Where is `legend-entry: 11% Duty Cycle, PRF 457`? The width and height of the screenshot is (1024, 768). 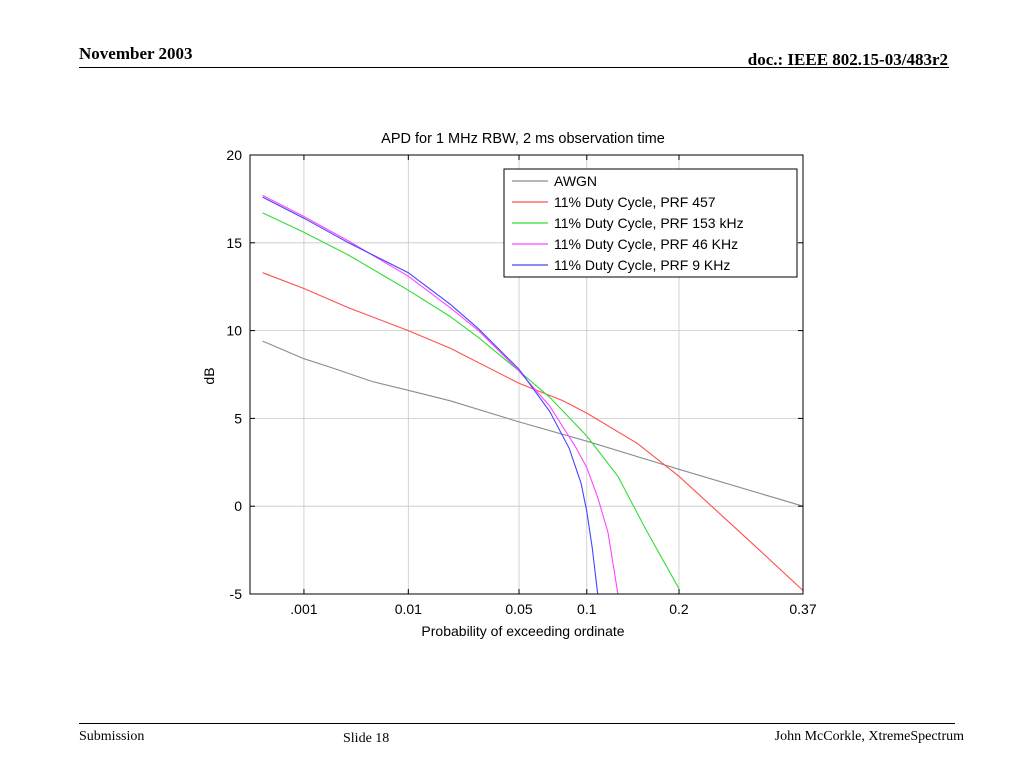 legend-entry: 11% Duty Cycle, PRF 457 is located at coordinates (635, 202).